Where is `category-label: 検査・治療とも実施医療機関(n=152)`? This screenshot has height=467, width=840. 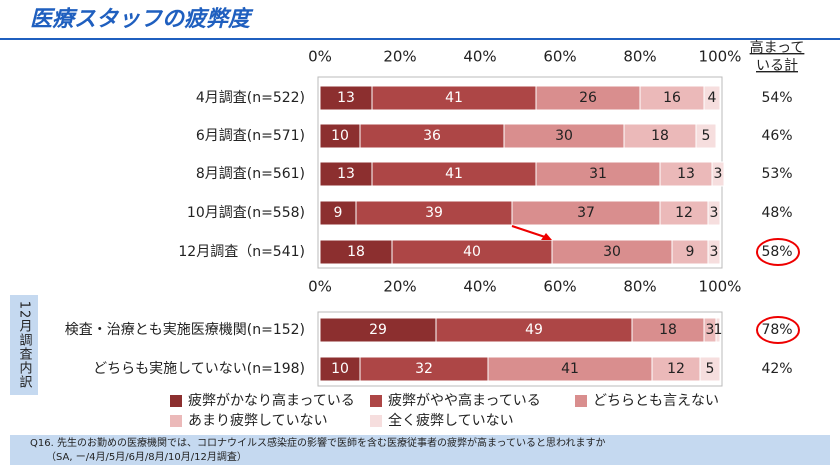
category-label: 検査・治療とも実施医療機関(n=152) is located at coordinates (185, 329).